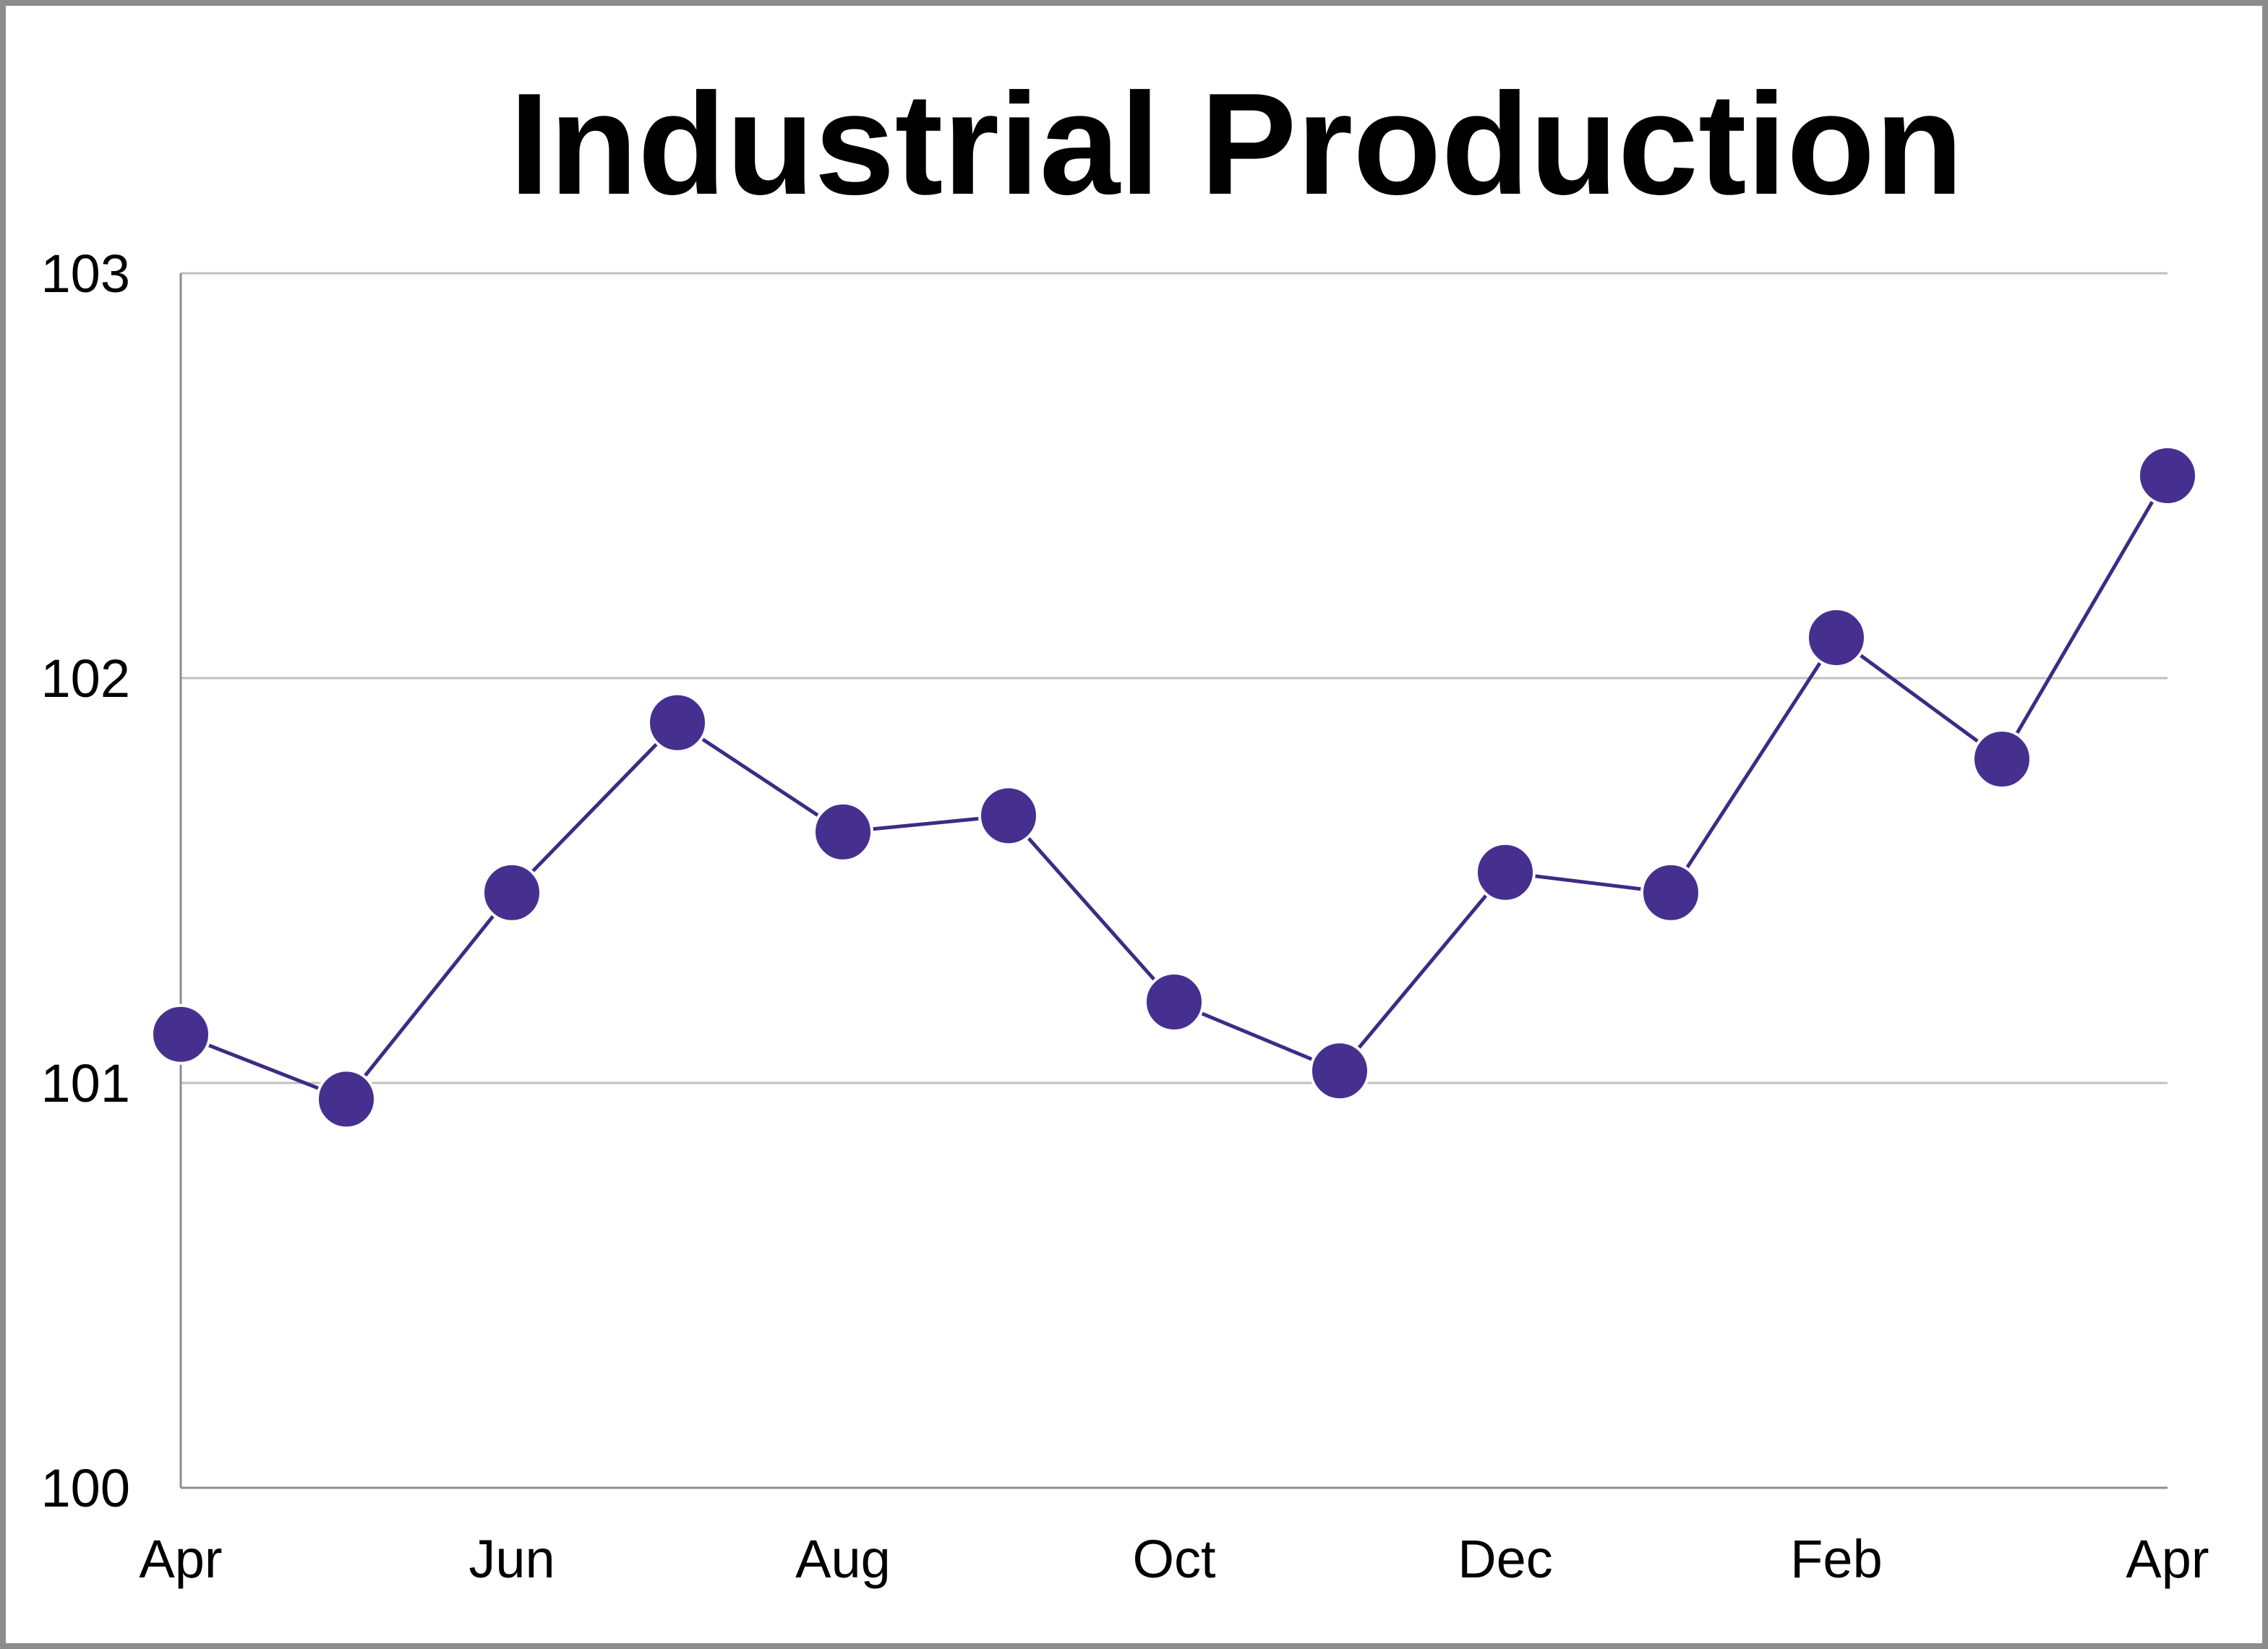 The image size is (2268, 1649). I want to click on x-tick-label: Dec, so click(1506, 1559).